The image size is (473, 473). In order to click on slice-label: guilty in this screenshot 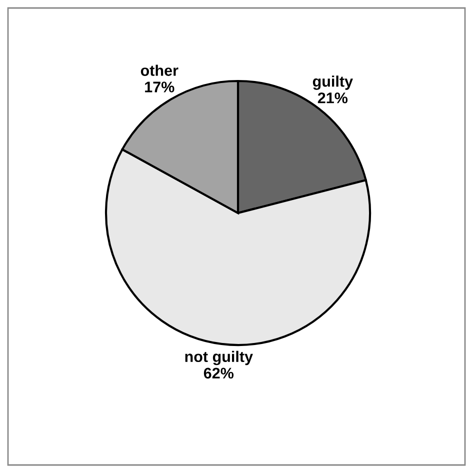, I will do `click(332, 83)`.